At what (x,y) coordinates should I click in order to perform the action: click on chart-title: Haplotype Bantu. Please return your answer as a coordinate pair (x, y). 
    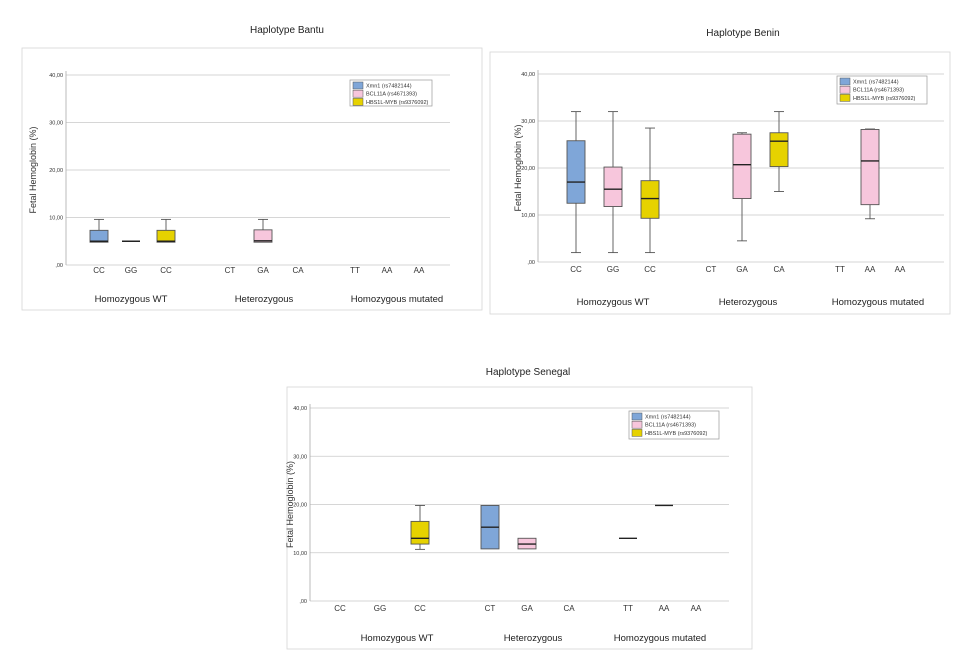
    Looking at the image, I should click on (287, 30).